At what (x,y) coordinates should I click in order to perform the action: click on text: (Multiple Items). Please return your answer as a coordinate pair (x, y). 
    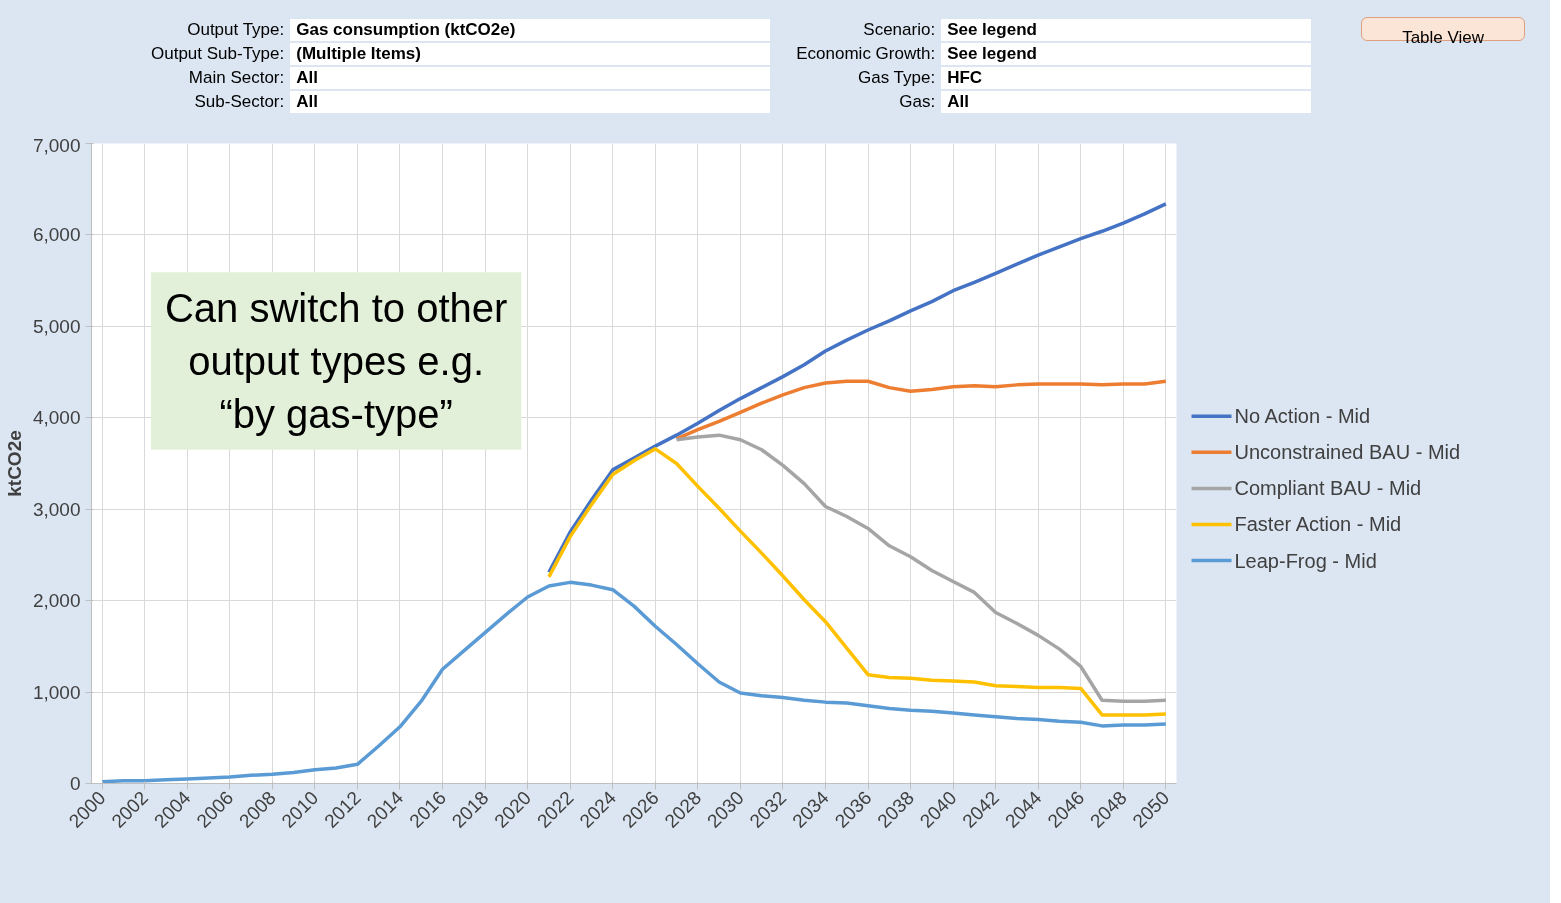
    Looking at the image, I should click on (530, 54).